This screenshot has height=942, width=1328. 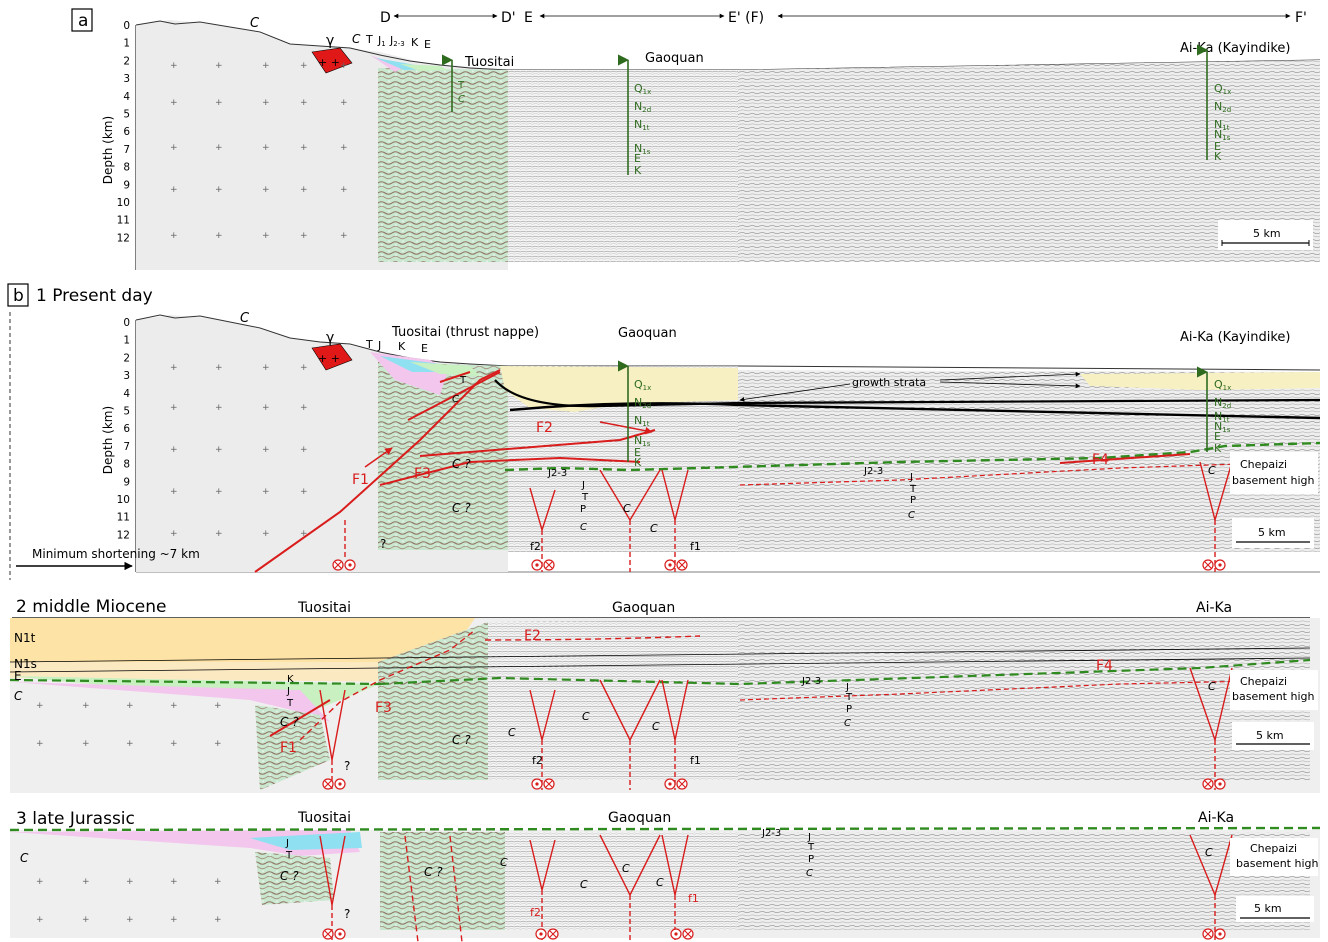 I want to click on b2-scale-label: 5 km, so click(x=1270, y=735).